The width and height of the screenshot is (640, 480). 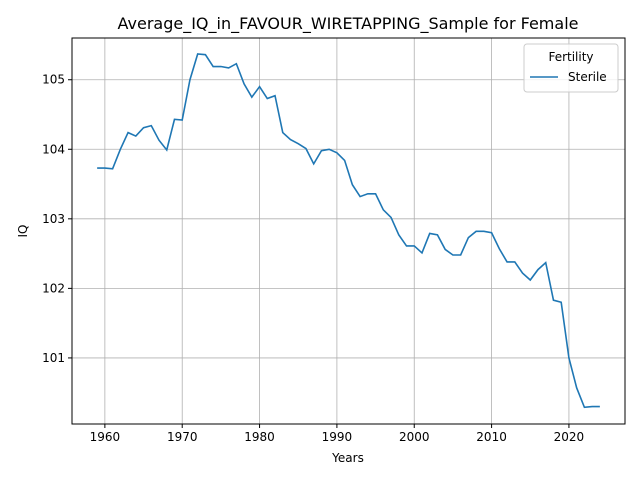 I want to click on y-tick-label: 105, so click(x=53, y=80).